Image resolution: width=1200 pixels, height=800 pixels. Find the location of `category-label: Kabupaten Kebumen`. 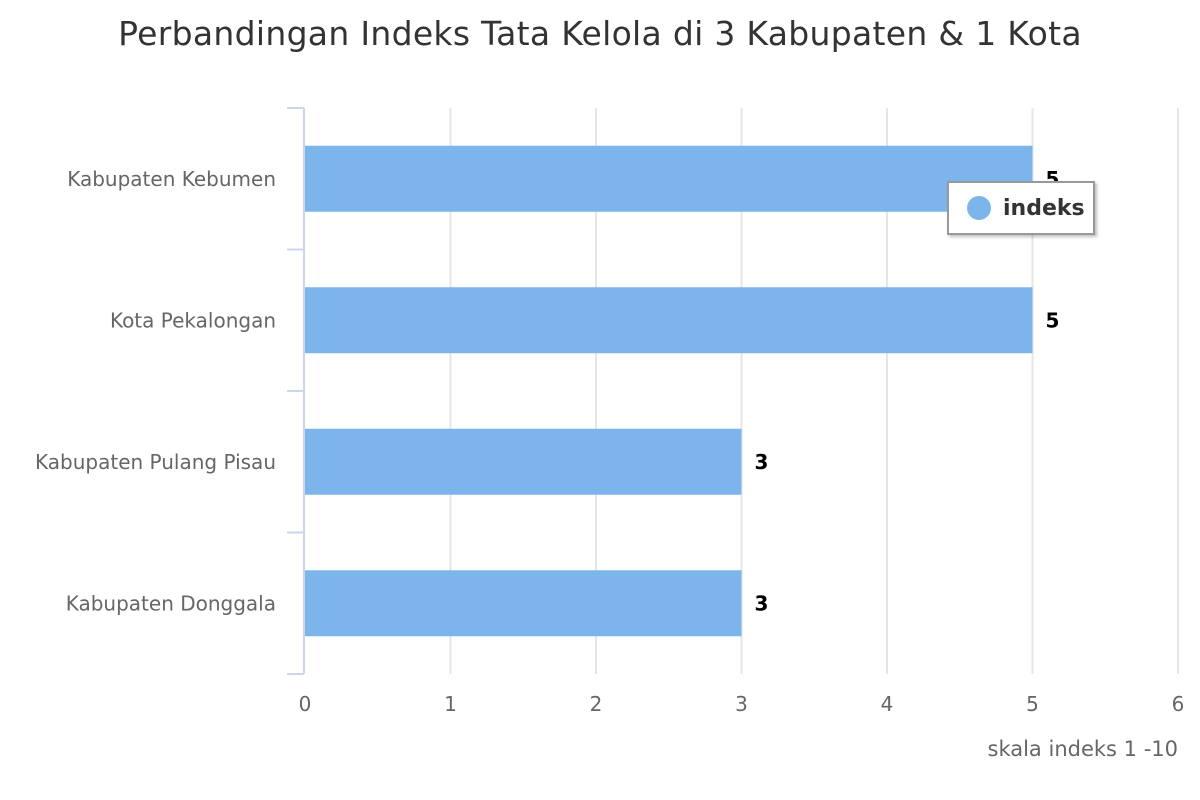

category-label: Kabupaten Kebumen is located at coordinates (171, 179).